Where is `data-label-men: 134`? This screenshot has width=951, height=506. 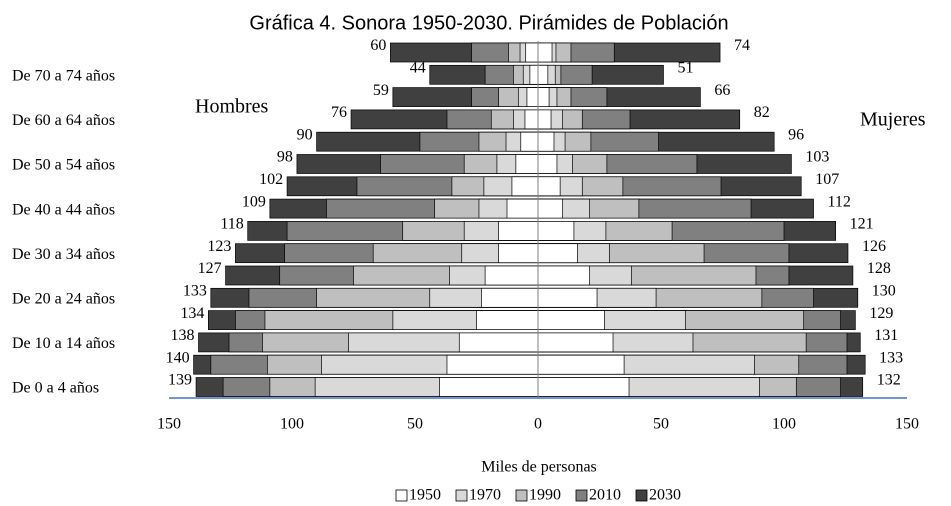
data-label-men: 134 is located at coordinates (192, 313).